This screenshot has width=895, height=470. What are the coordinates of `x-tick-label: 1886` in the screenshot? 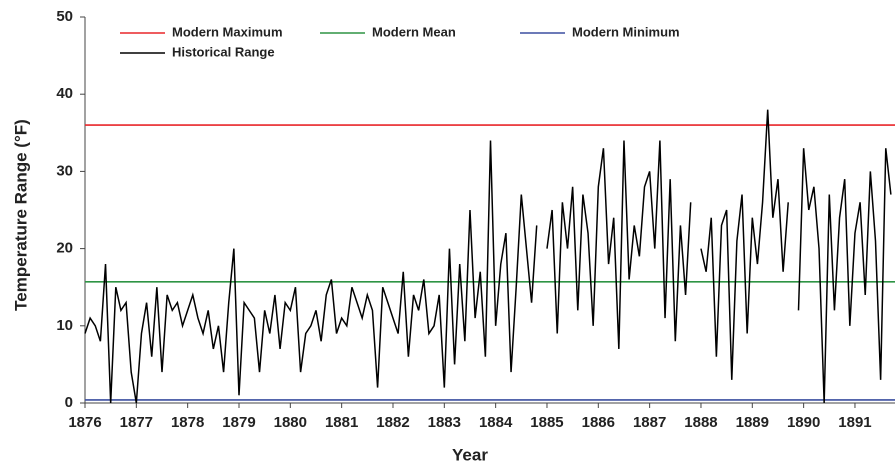 It's located at (598, 422).